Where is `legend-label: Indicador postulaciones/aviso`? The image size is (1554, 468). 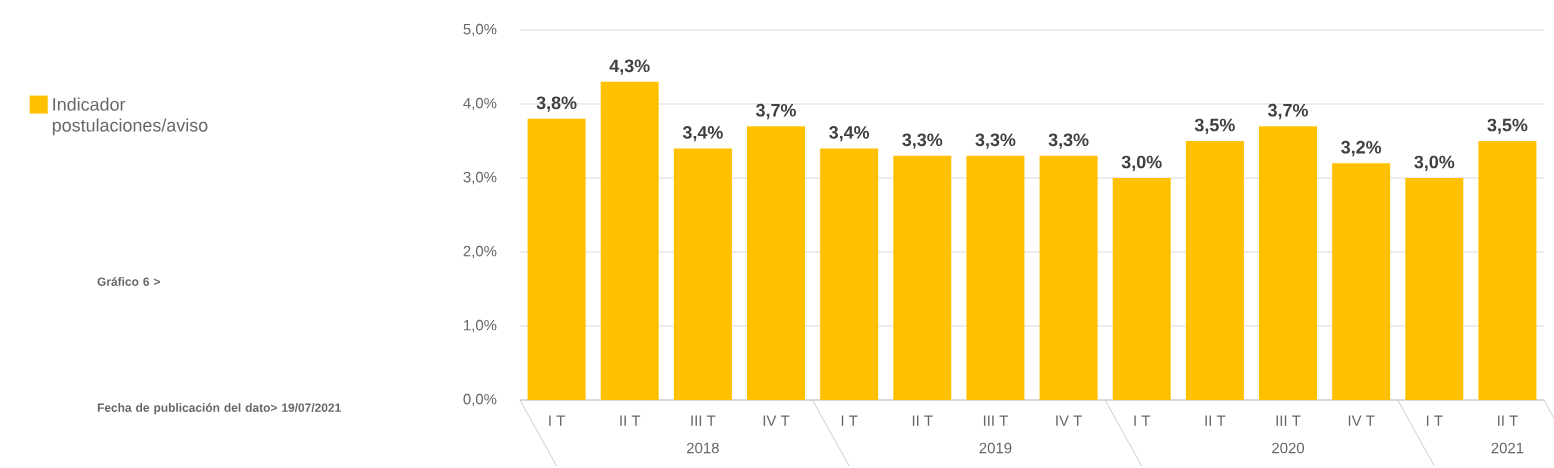
legend-label: Indicador postulaciones/aviso is located at coordinates (130, 116).